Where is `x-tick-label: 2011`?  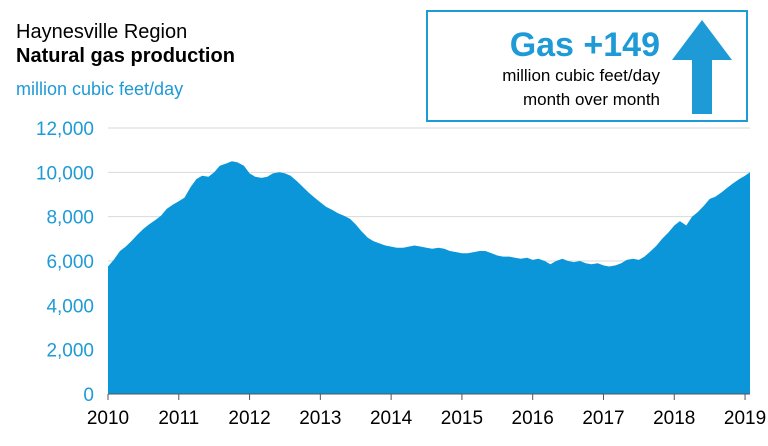 x-tick-label: 2011 is located at coordinates (178, 418).